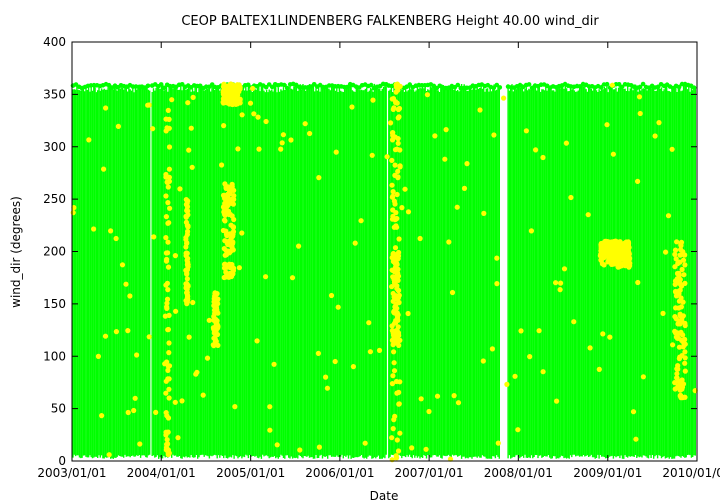 This screenshot has width=720, height=504. What do you see at coordinates (54, 42) in the screenshot?
I see `y-tick-label: 400` at bounding box center [54, 42].